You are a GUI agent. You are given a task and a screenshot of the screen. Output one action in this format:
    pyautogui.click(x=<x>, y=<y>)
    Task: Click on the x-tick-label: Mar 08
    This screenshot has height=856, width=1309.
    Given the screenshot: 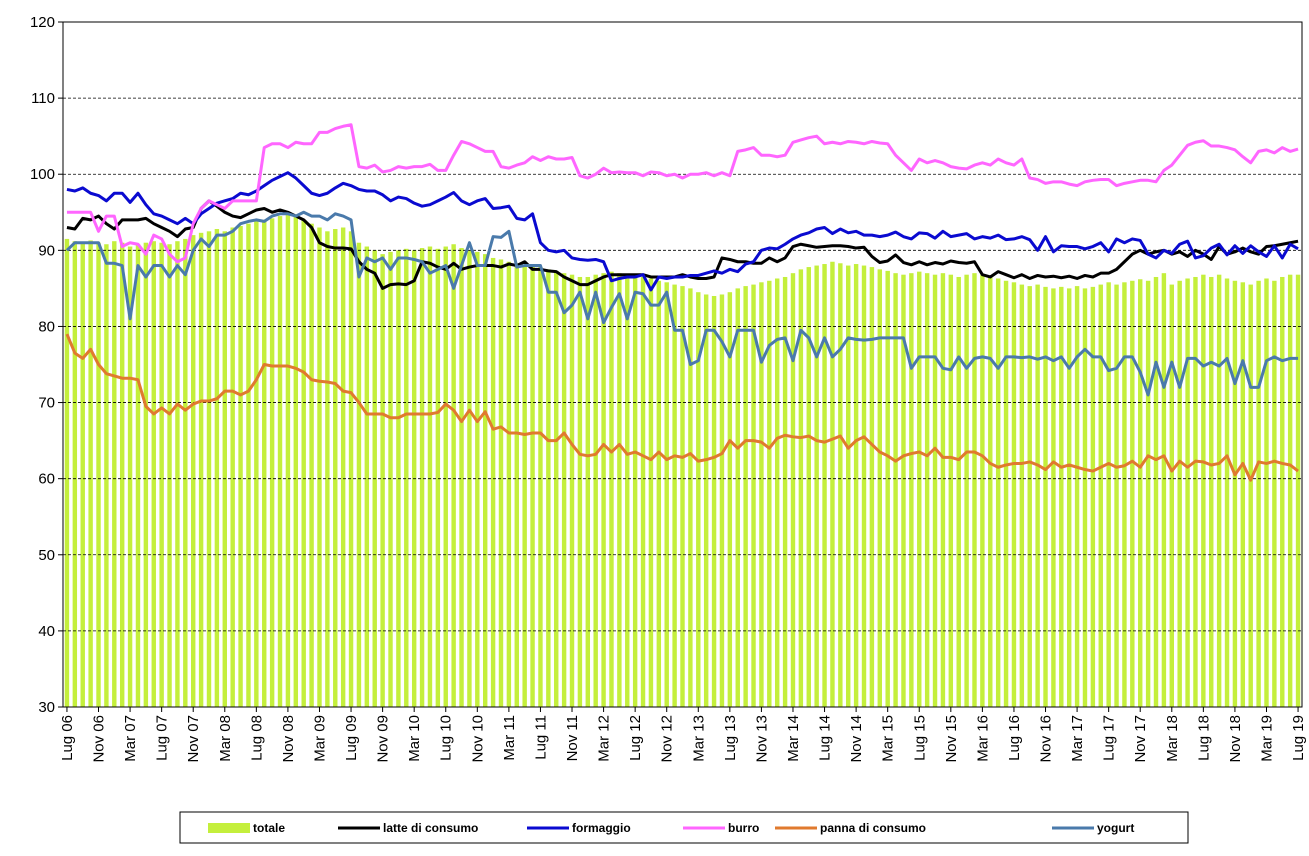 What is the action you would take?
    pyautogui.click(x=225, y=738)
    